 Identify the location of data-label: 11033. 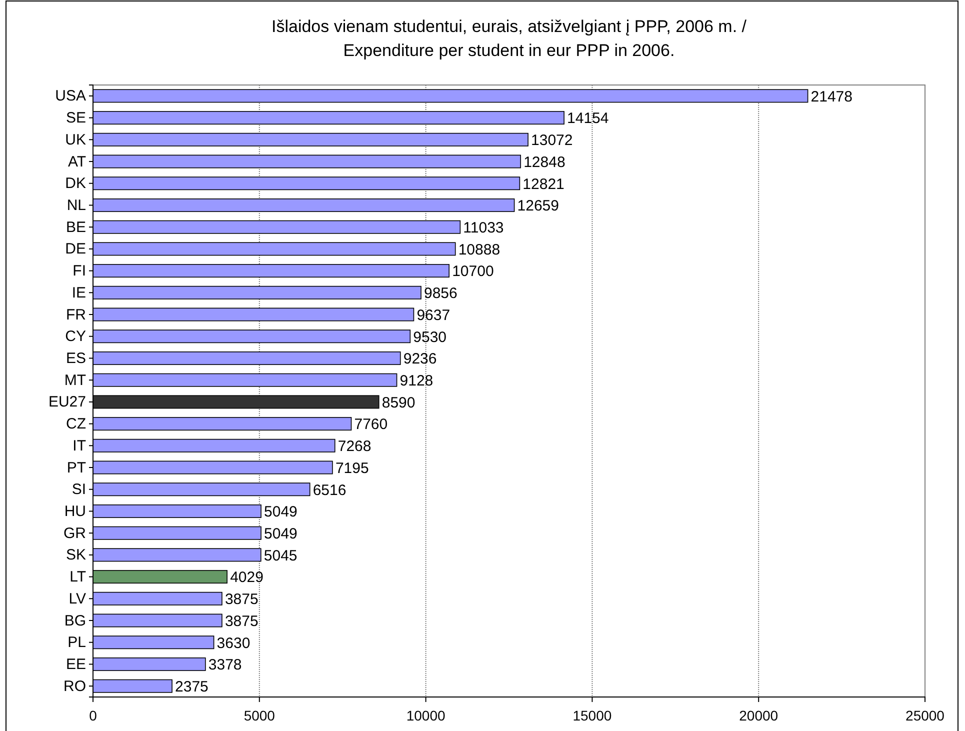
(483, 227).